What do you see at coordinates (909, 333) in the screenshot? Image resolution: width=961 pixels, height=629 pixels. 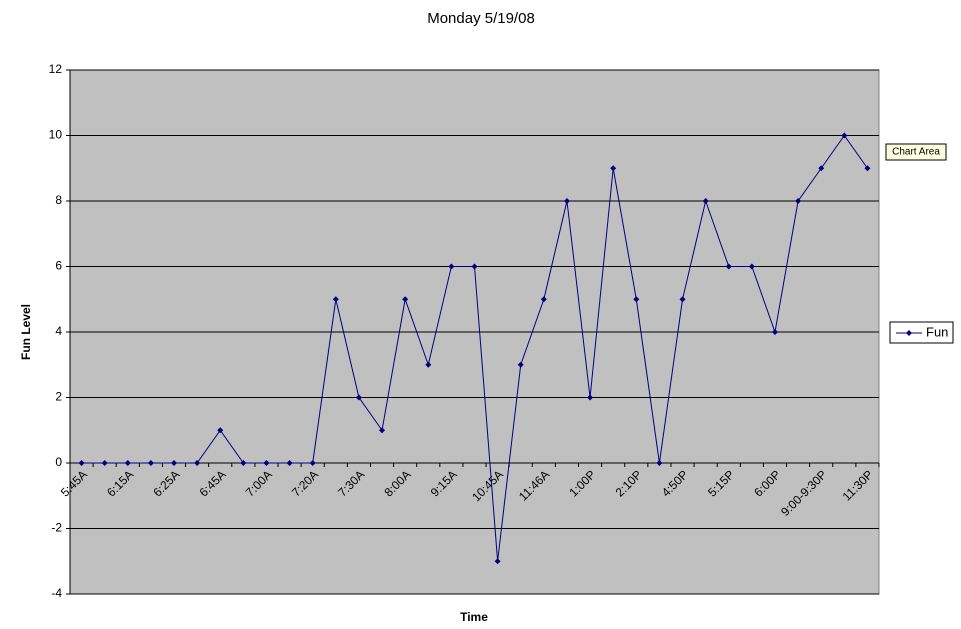 I see `legend-marker` at bounding box center [909, 333].